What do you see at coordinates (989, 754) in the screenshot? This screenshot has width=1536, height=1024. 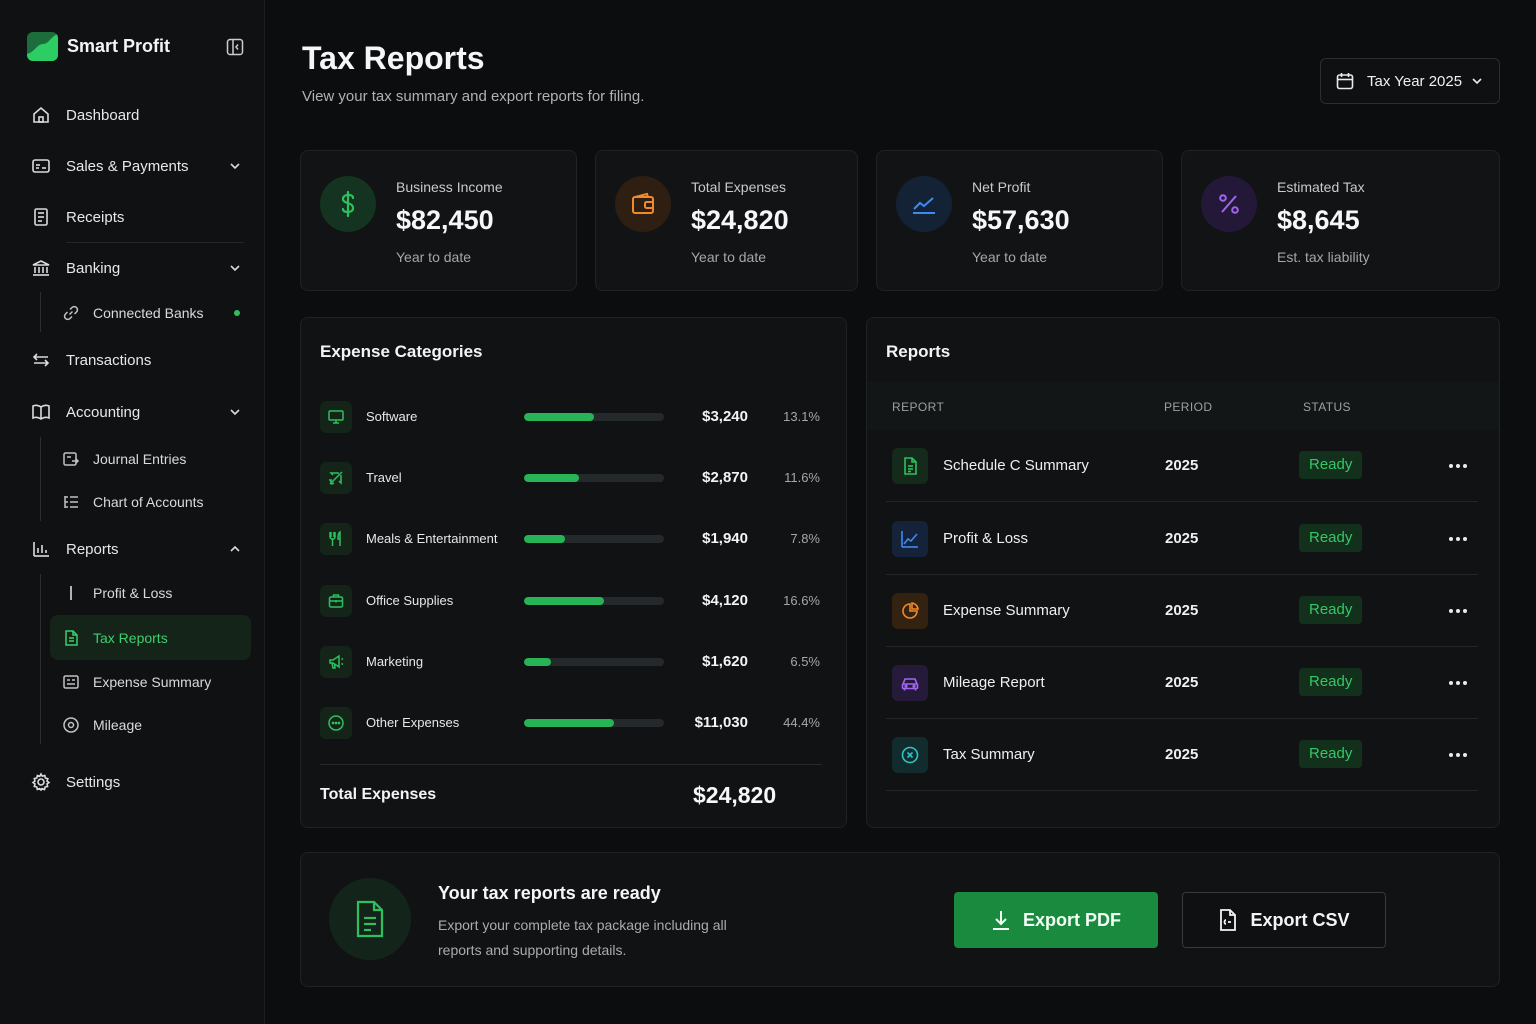 I see `report-name: Tax Summary` at bounding box center [989, 754].